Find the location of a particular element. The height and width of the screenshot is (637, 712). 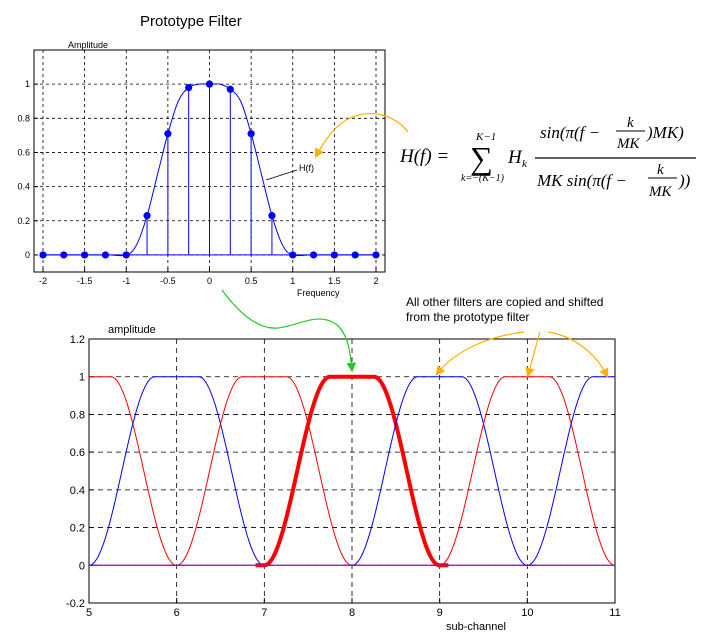

formula-coef: H is located at coordinates (515, 157).